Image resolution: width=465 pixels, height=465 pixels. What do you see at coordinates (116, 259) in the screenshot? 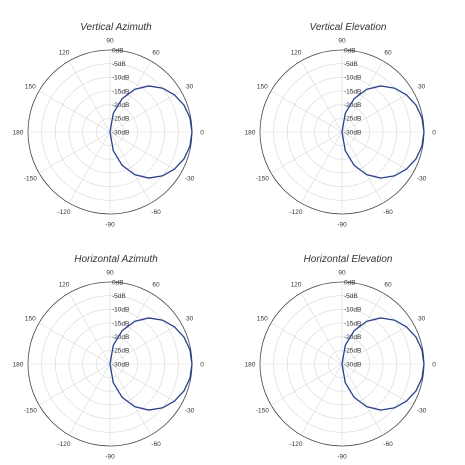
I see `chart-title: Horizontal Azimuth` at bounding box center [116, 259].